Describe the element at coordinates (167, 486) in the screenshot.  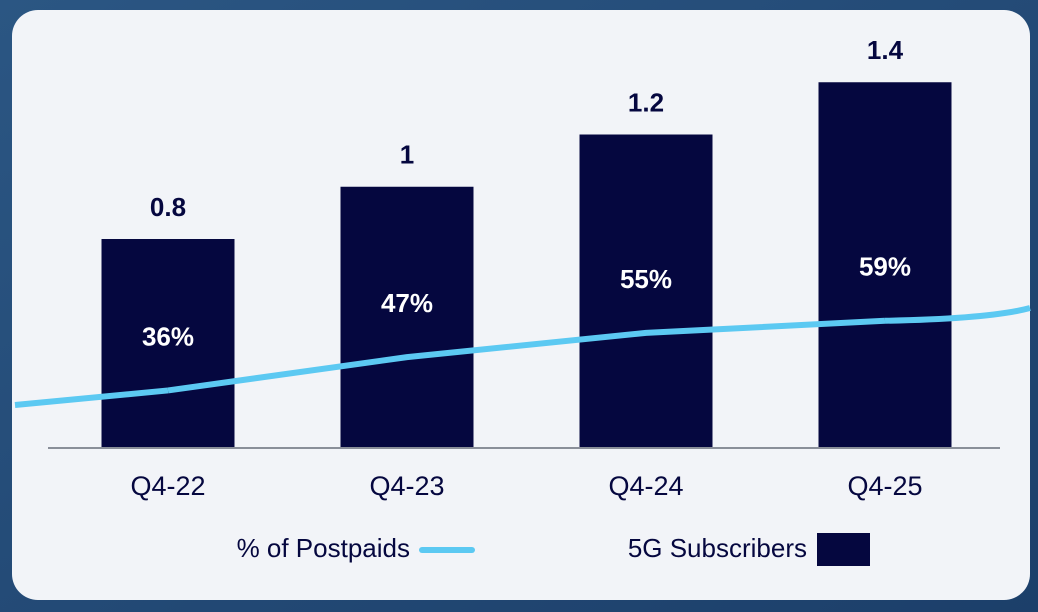
I see `x-tick-label: Q4-22` at that location.